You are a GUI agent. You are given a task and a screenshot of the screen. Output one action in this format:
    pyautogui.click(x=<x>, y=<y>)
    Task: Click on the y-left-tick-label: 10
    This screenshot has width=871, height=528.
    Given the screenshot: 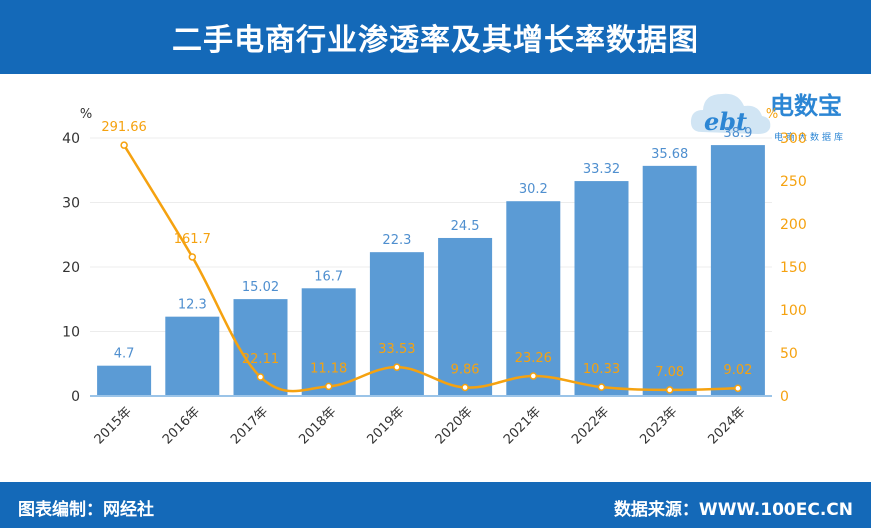 What is the action you would take?
    pyautogui.click(x=71, y=333)
    